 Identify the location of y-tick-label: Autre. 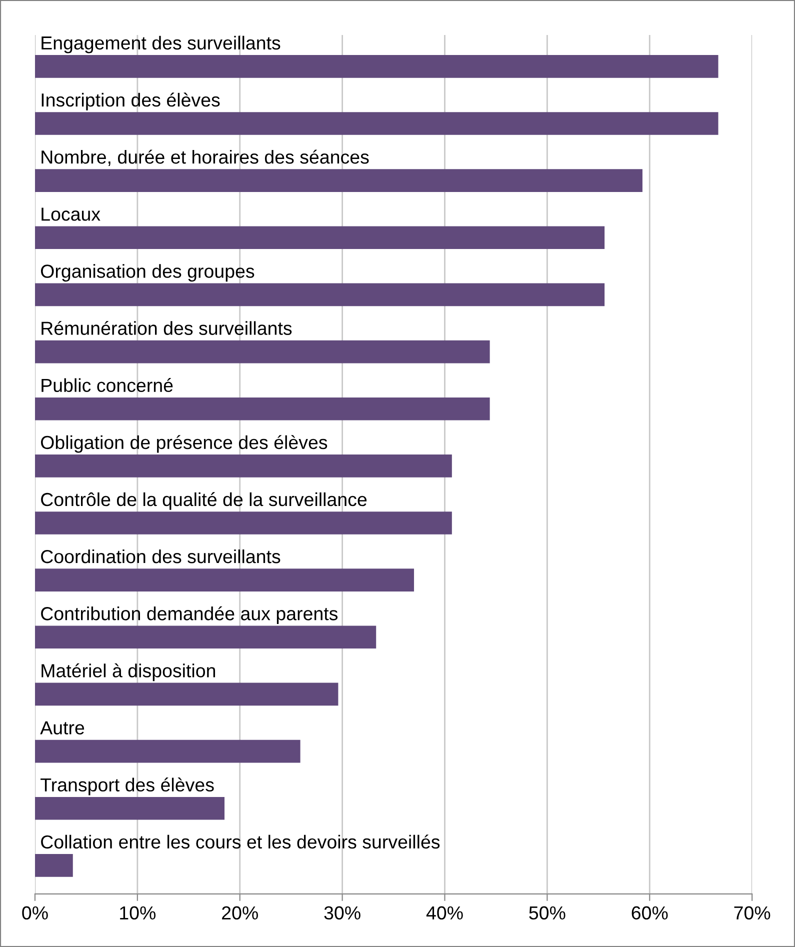
(62, 727).